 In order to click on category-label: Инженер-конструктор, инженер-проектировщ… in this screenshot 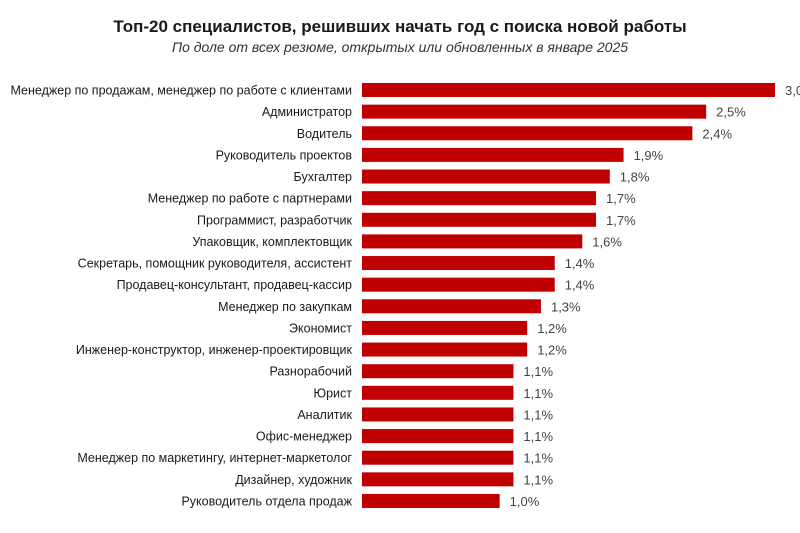, I will do `click(214, 350)`.